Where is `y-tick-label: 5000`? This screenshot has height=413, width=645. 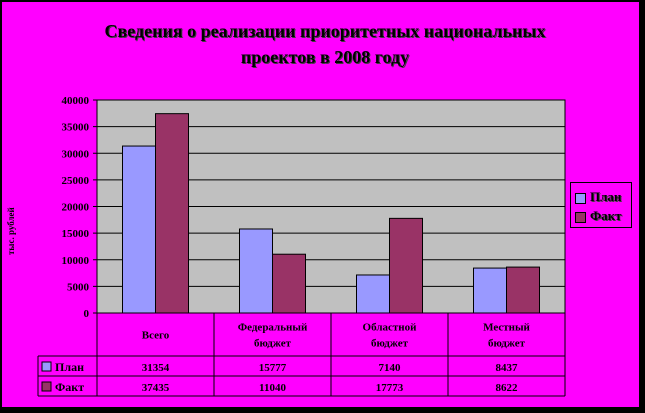
y-tick-label: 5000 is located at coordinates (78, 287).